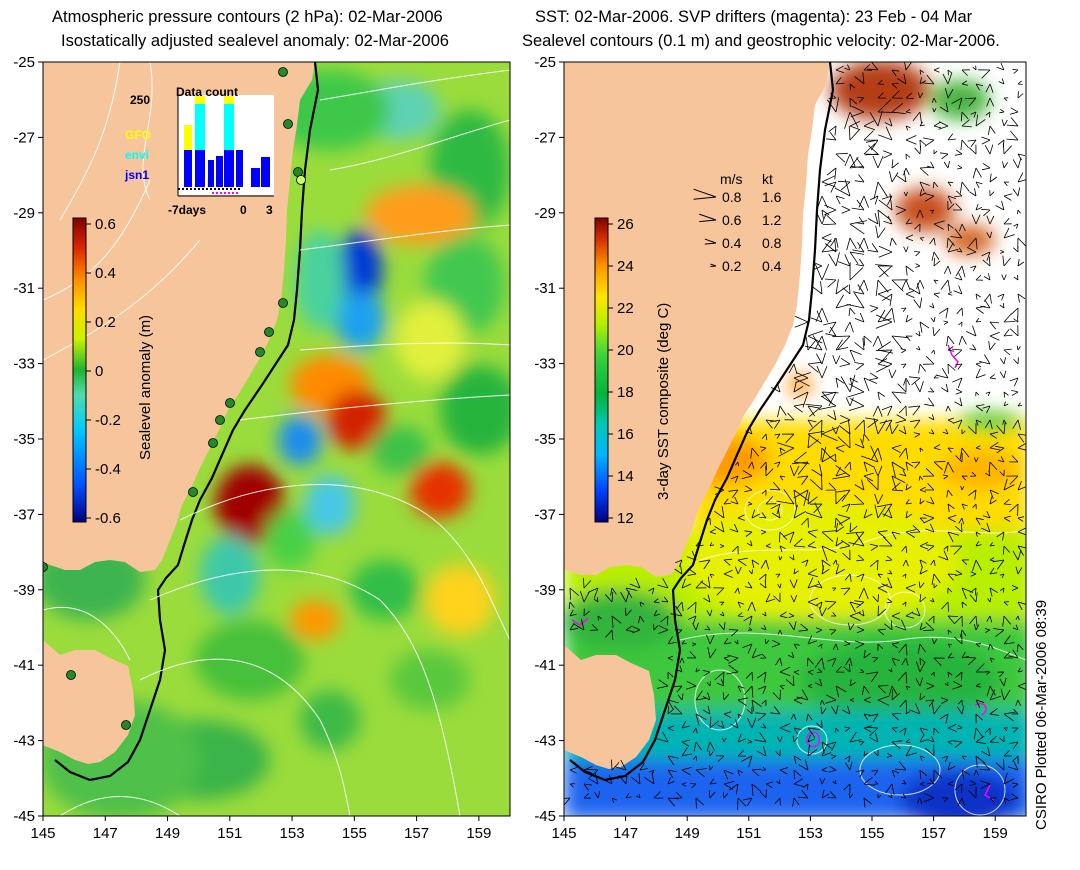 This screenshot has height=870, width=1080. Describe the element at coordinates (610, 707) in the screenshot. I see `tasmania-land-right` at that location.